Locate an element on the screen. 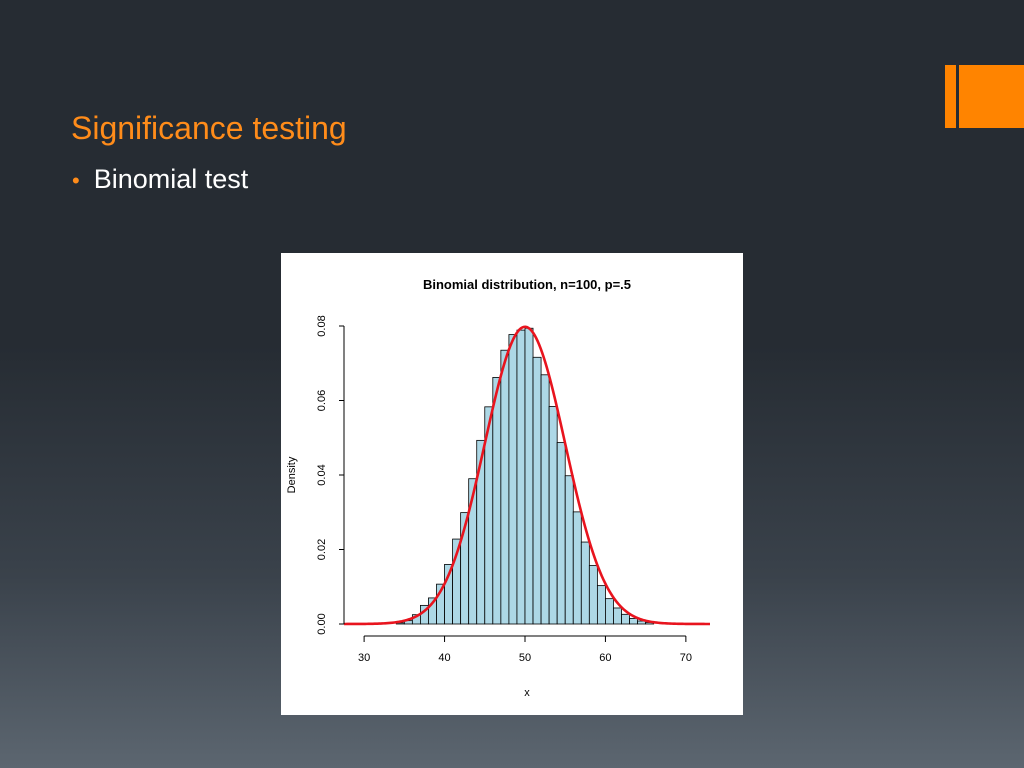 The image size is (1024, 768). slide-title: Significance testing is located at coordinates (209, 128).